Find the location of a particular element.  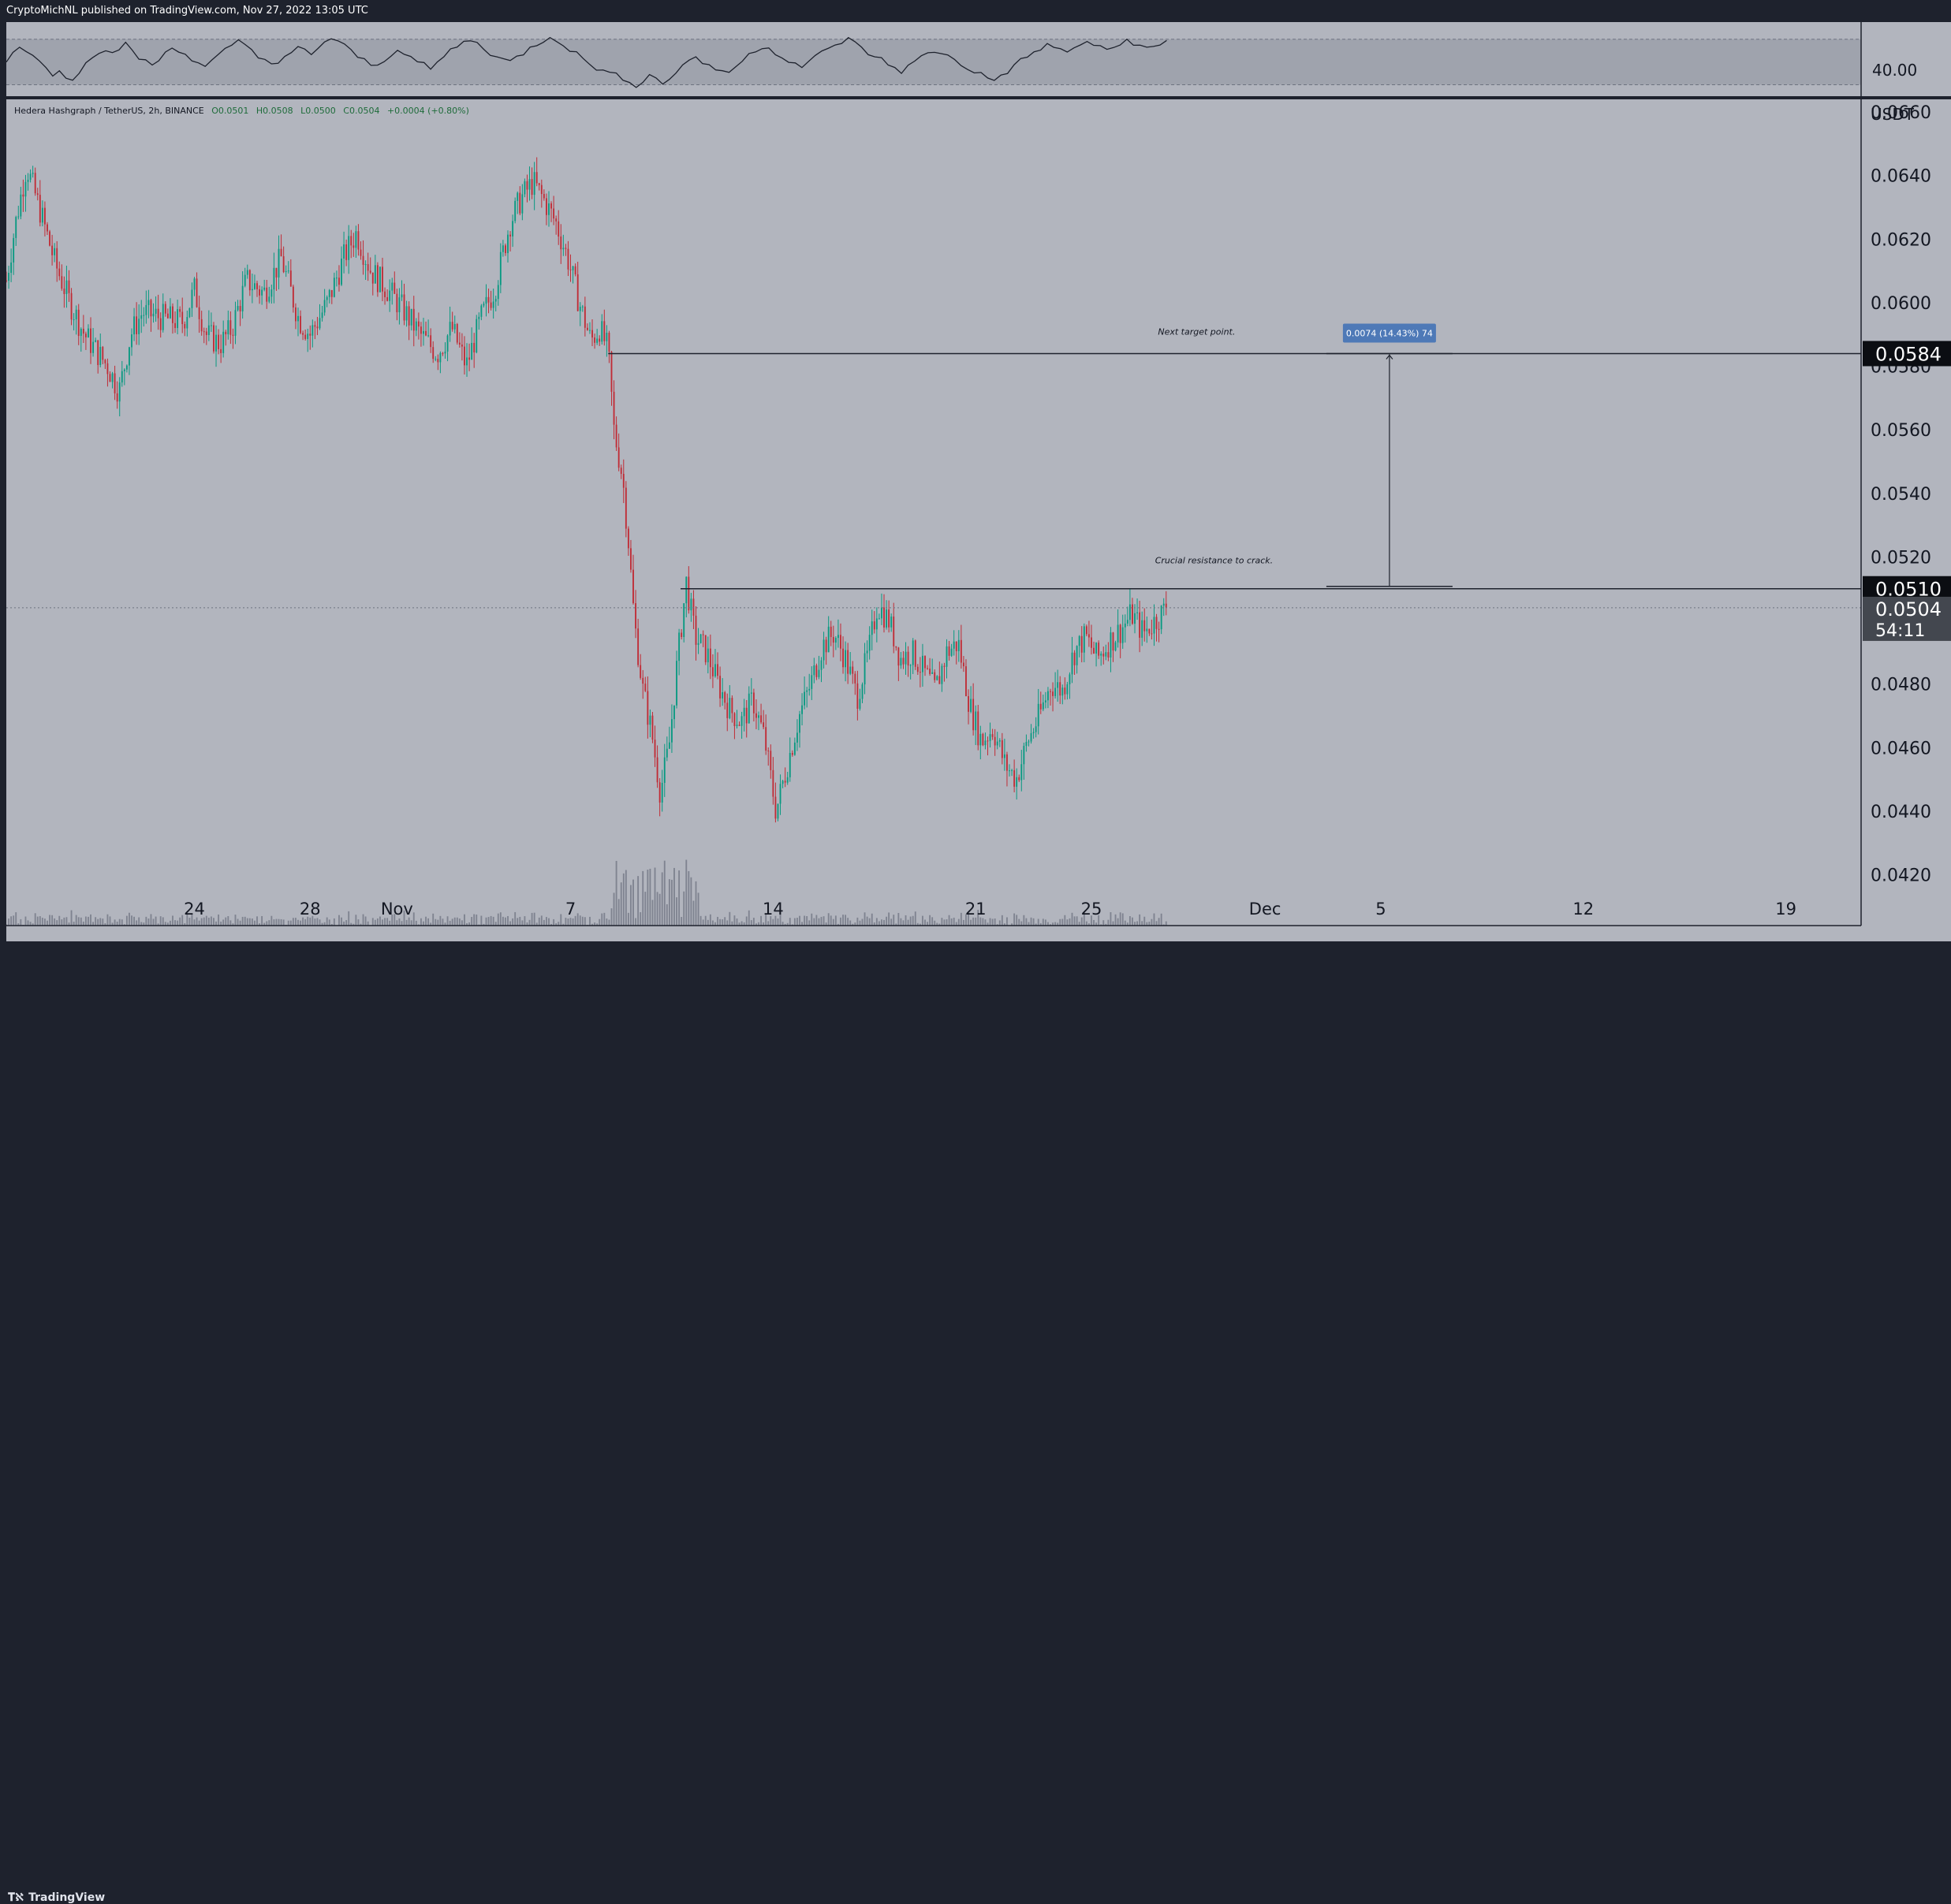

resistance-annotation: Crucial resistance to crack. is located at coordinates (1214, 561).